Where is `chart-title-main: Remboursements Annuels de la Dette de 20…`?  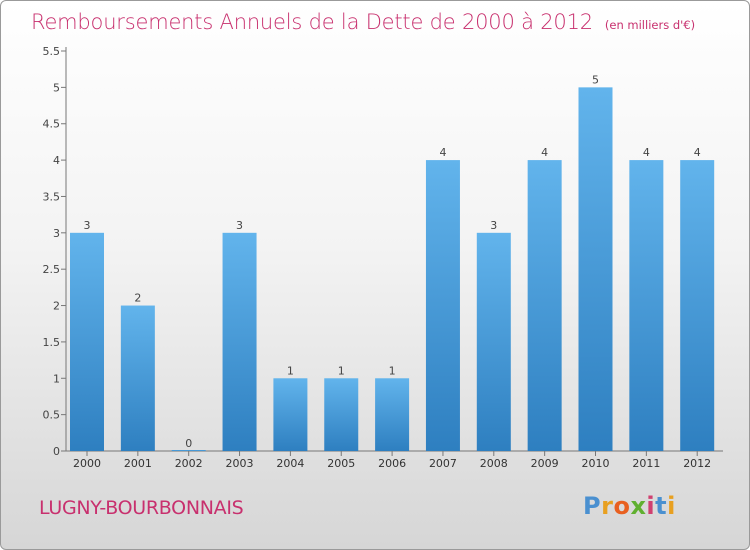
chart-title-main: Remboursements Annuels de la Dette de 20… is located at coordinates (312, 22).